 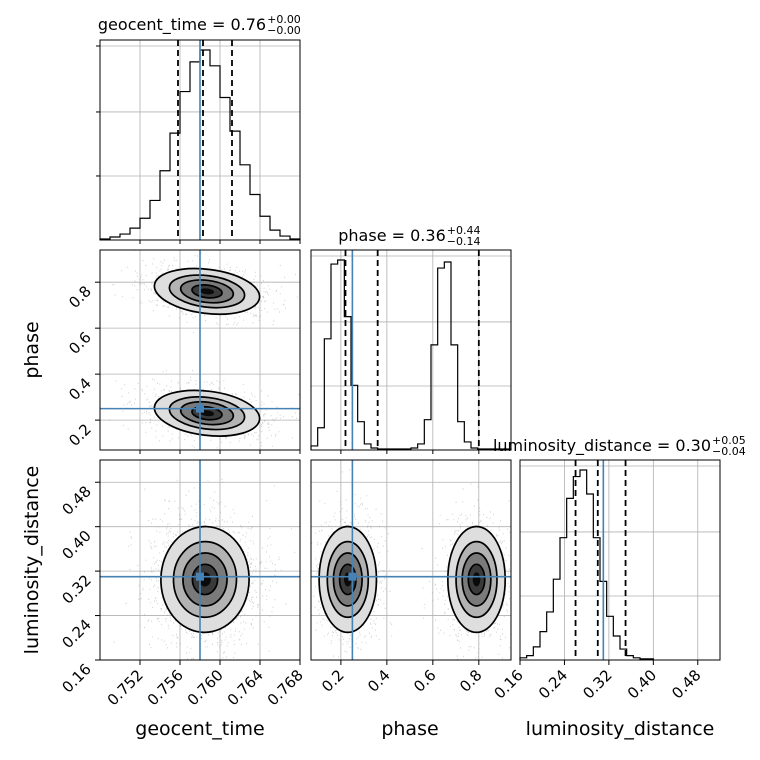 What do you see at coordinates (284, 30) in the screenshot?
I see `title-minus: −0.00` at bounding box center [284, 30].